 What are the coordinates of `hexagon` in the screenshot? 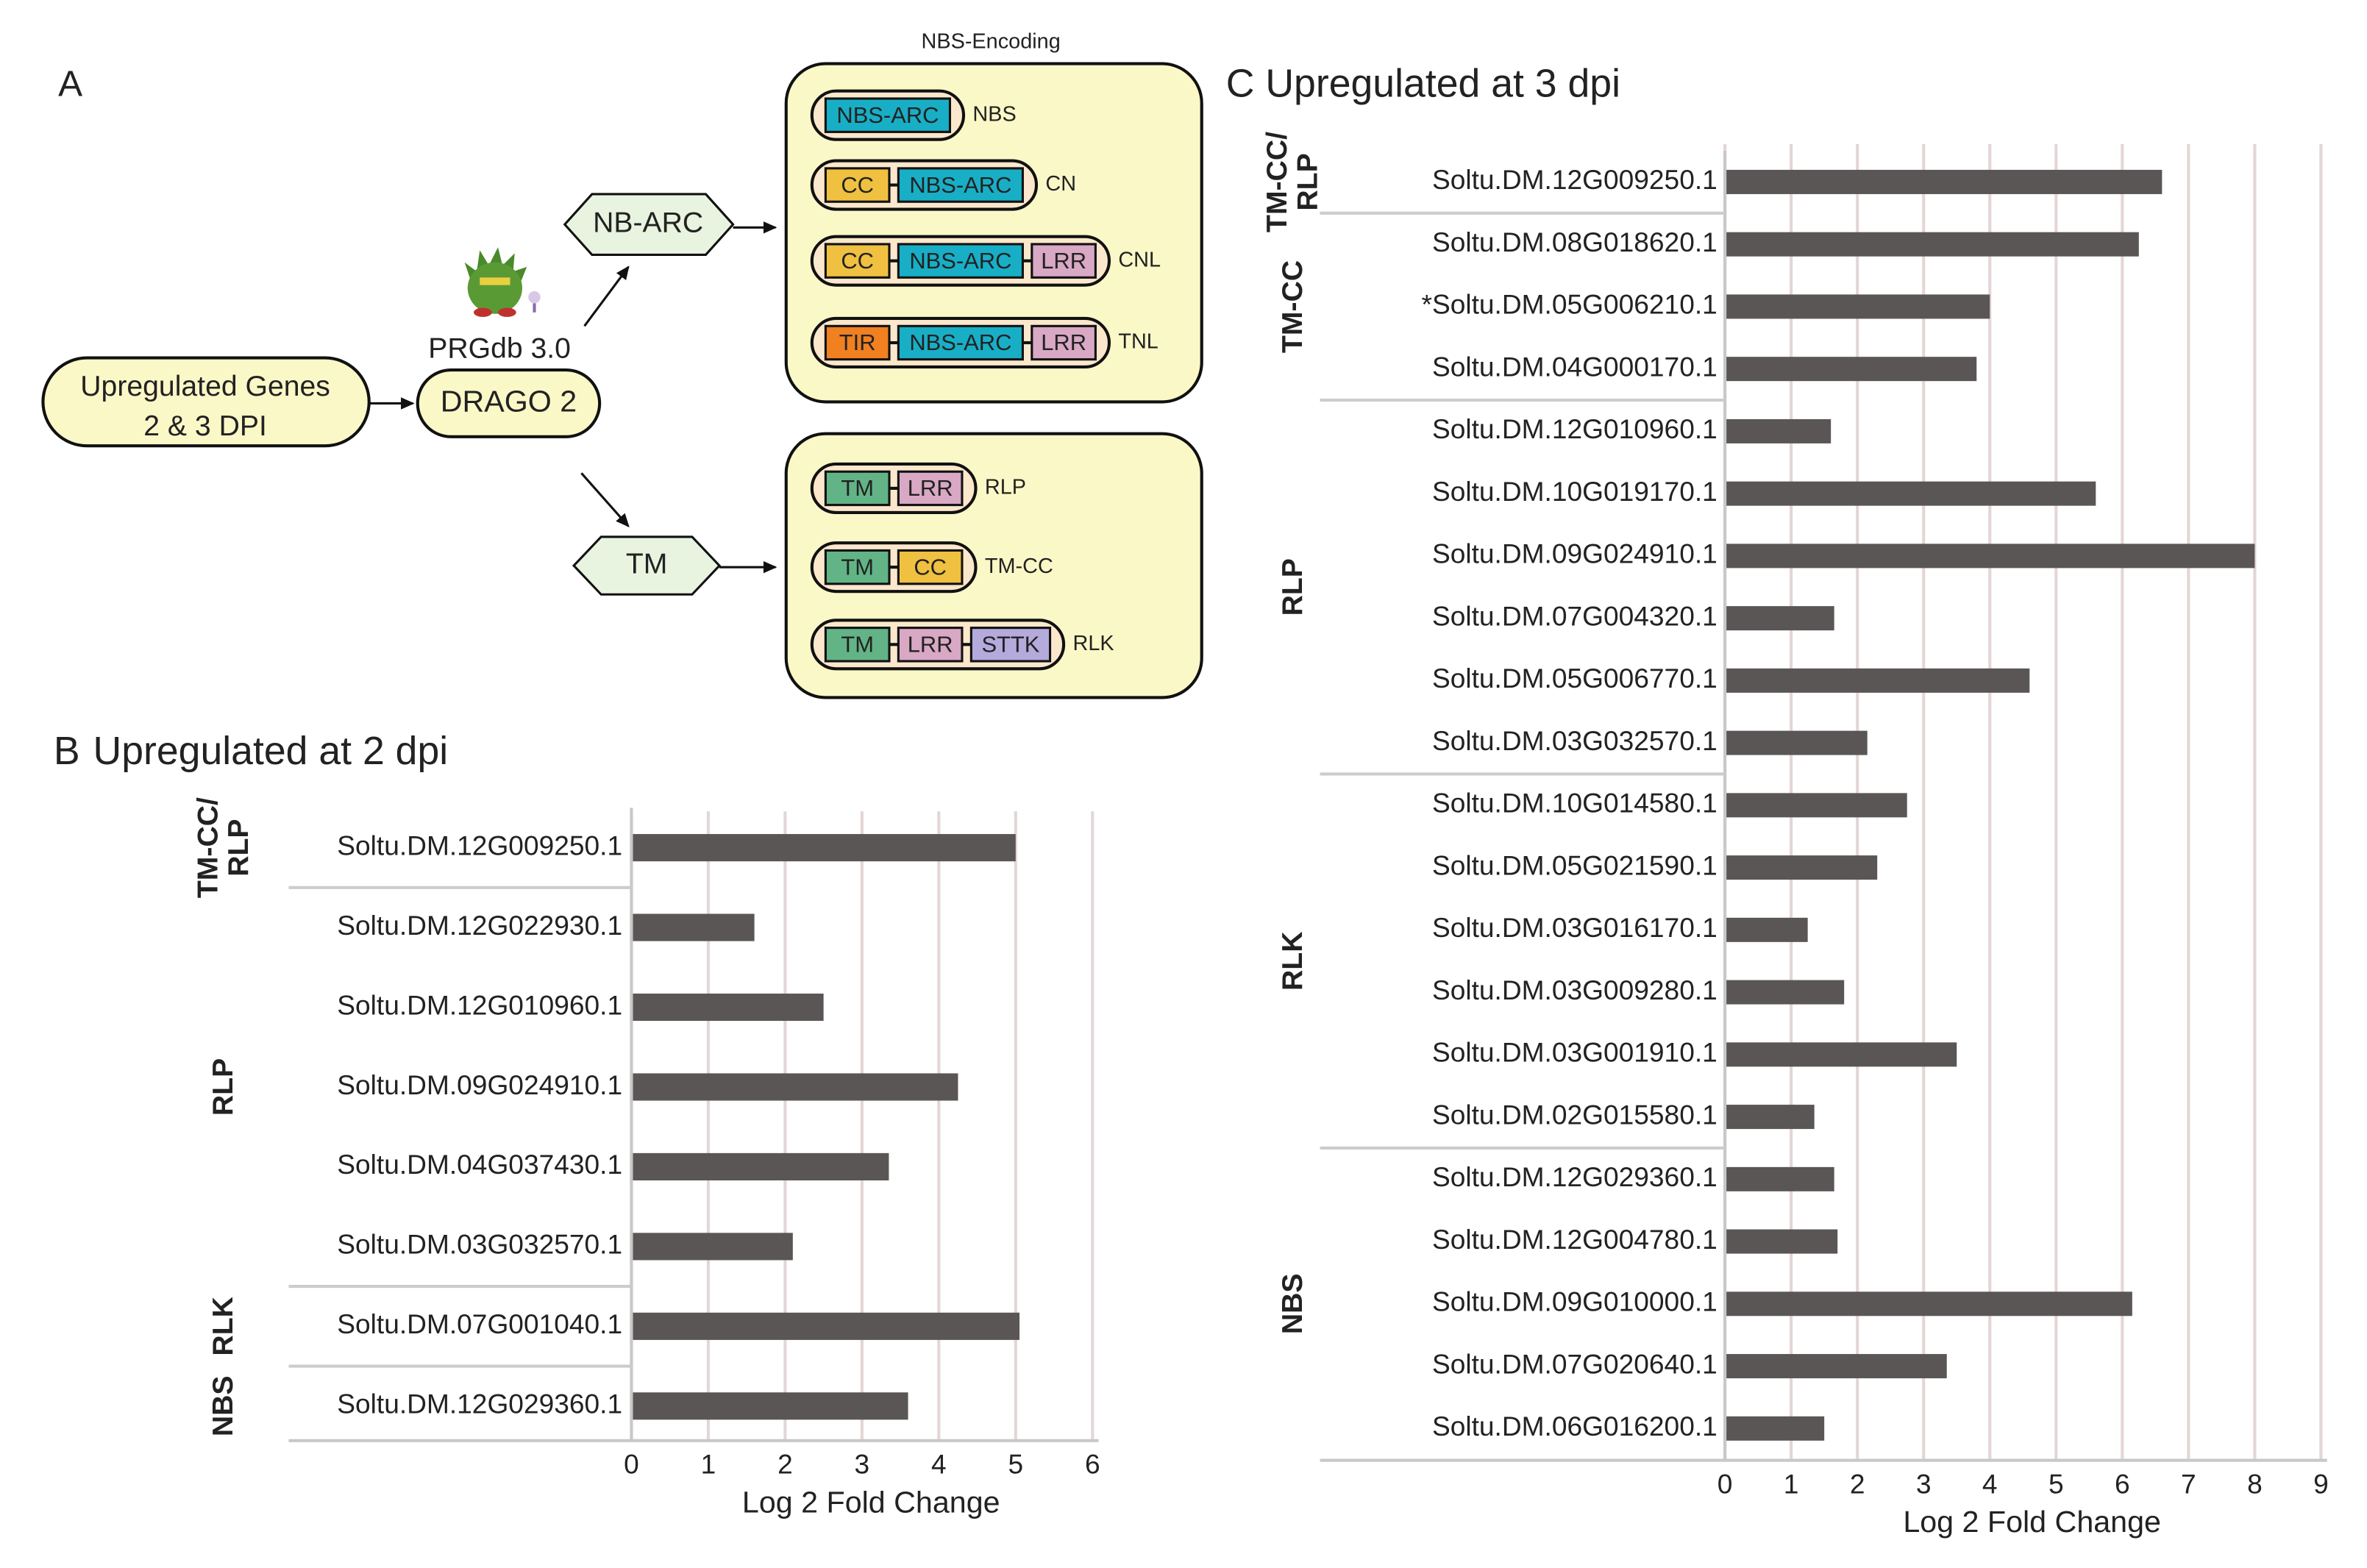 It's located at (649, 224).